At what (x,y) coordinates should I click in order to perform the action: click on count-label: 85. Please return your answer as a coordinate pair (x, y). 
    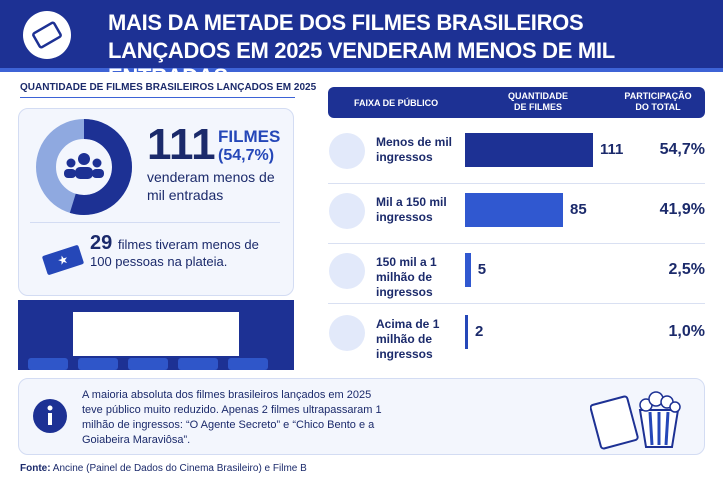
    Looking at the image, I should click on (578, 209).